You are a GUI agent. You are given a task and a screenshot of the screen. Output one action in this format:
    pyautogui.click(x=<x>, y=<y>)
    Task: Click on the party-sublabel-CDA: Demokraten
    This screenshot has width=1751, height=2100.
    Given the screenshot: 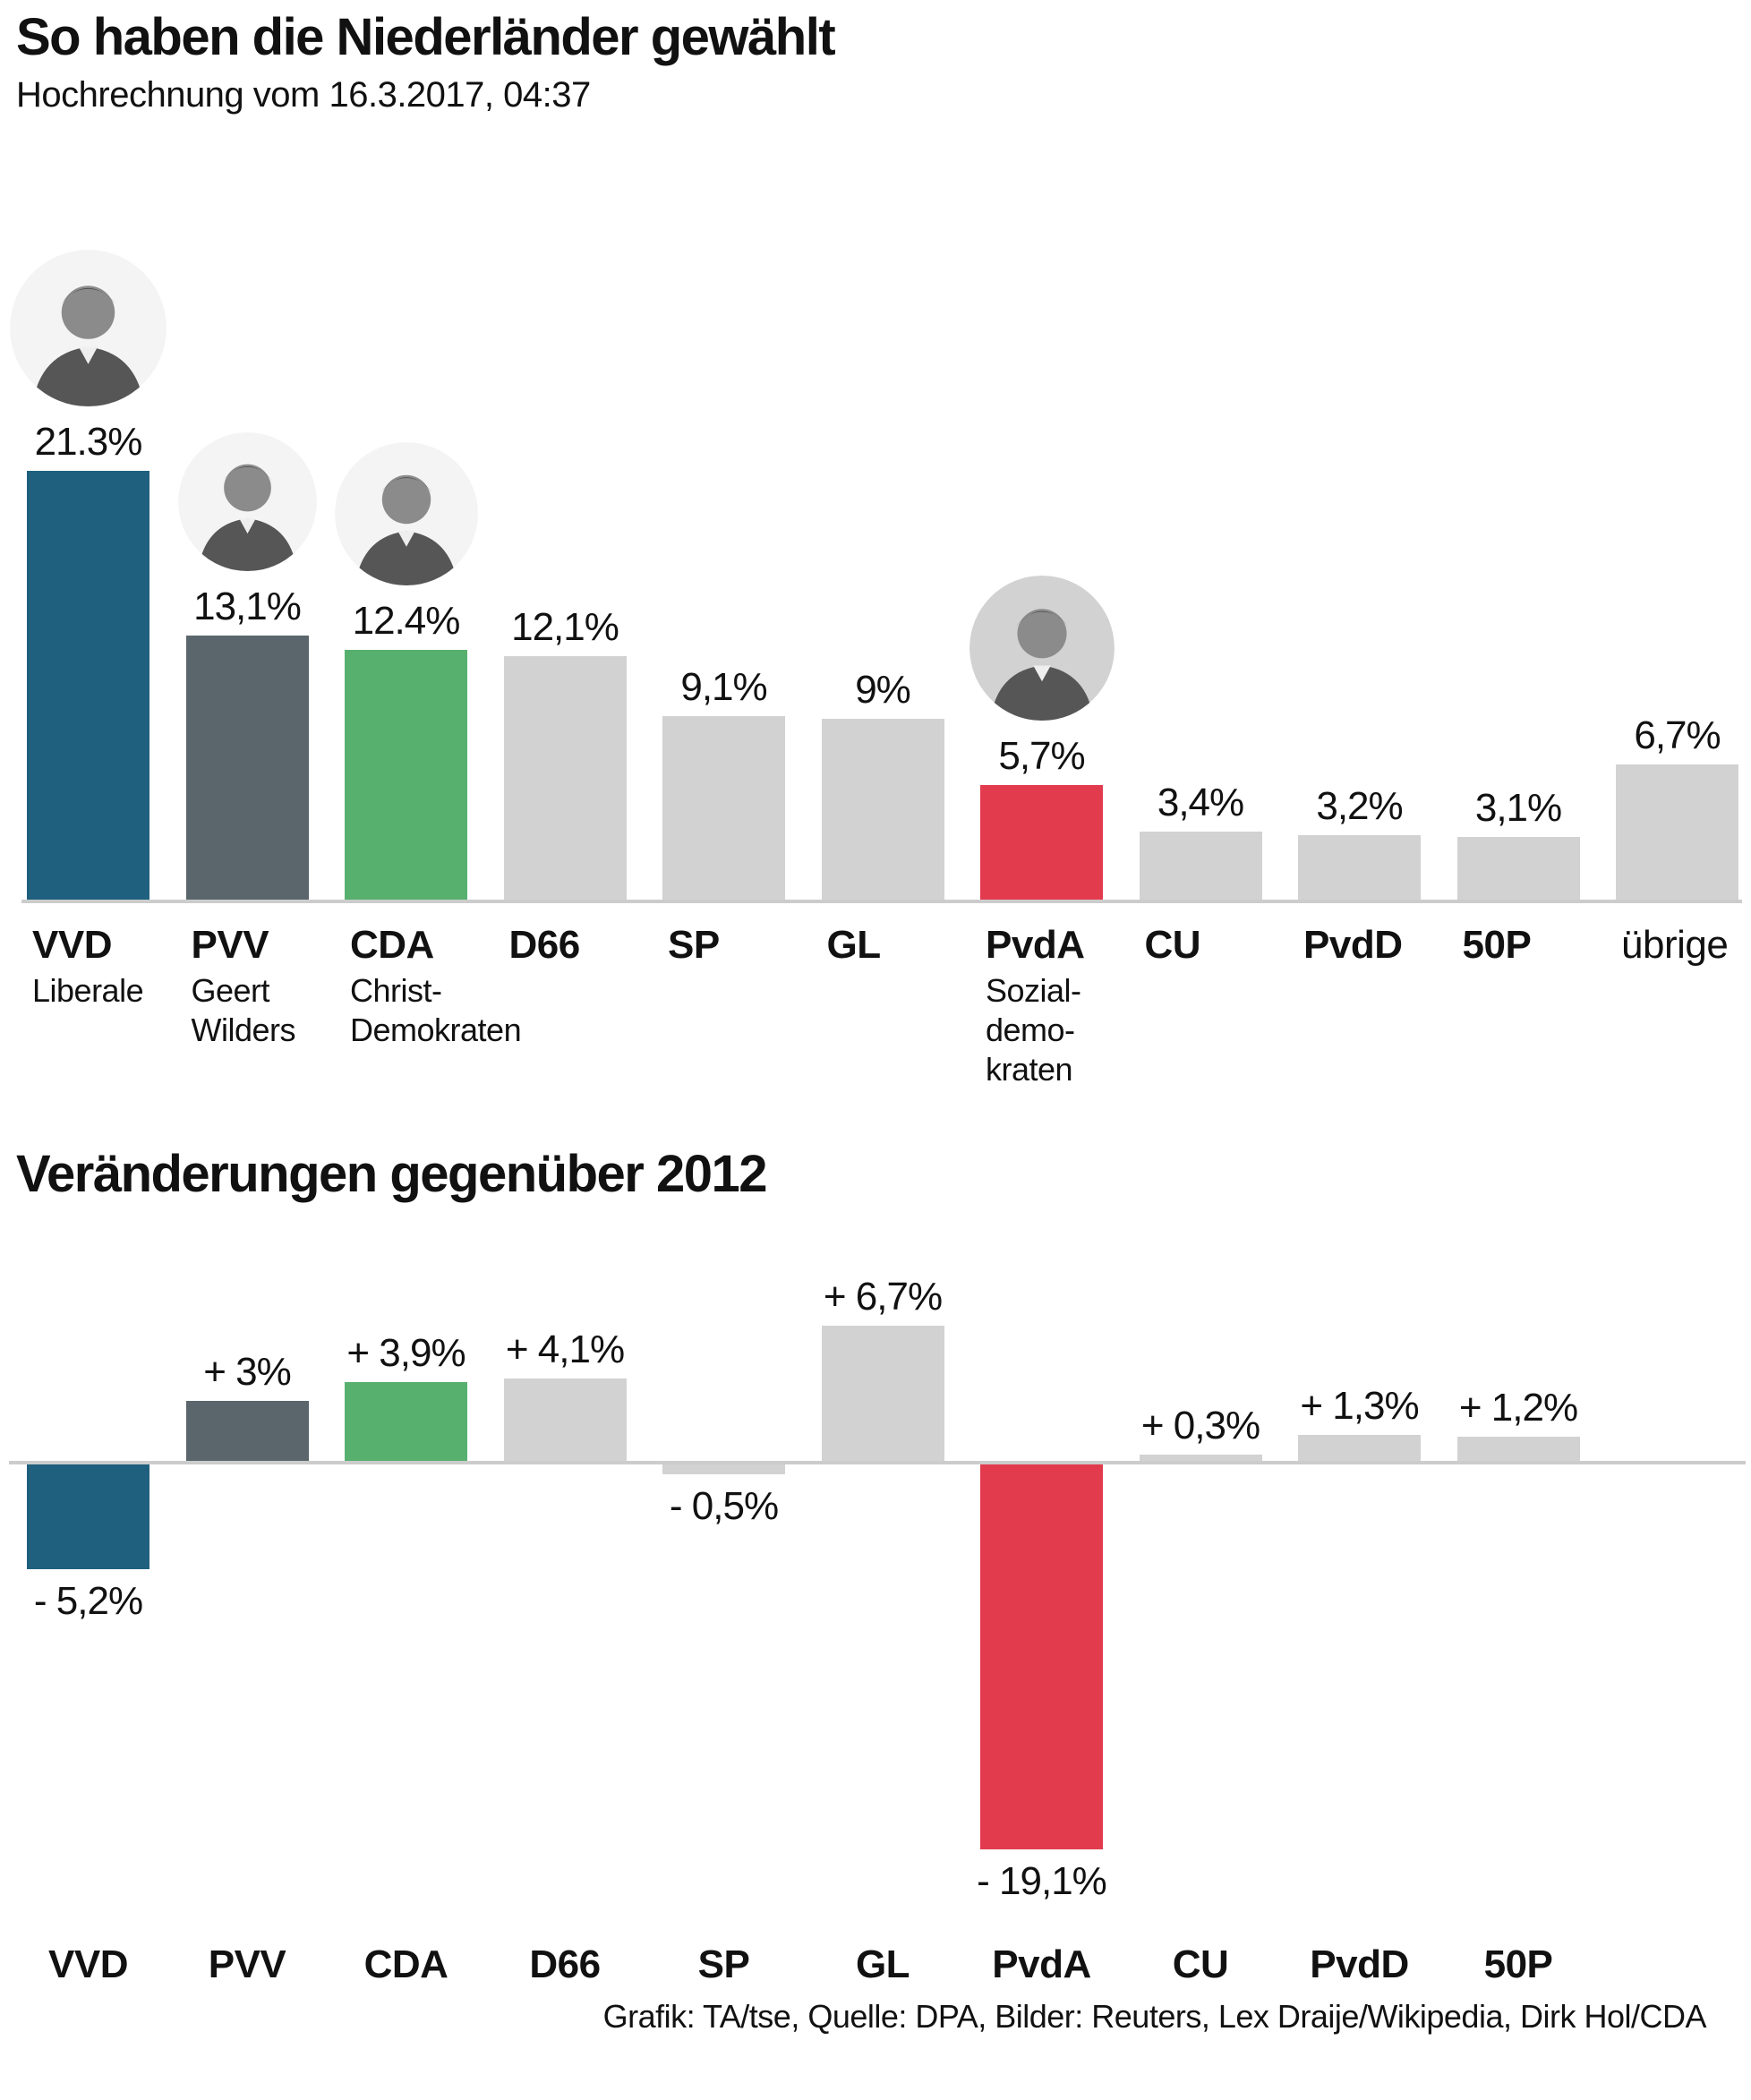 What is the action you would take?
    pyautogui.click(x=436, y=1030)
    